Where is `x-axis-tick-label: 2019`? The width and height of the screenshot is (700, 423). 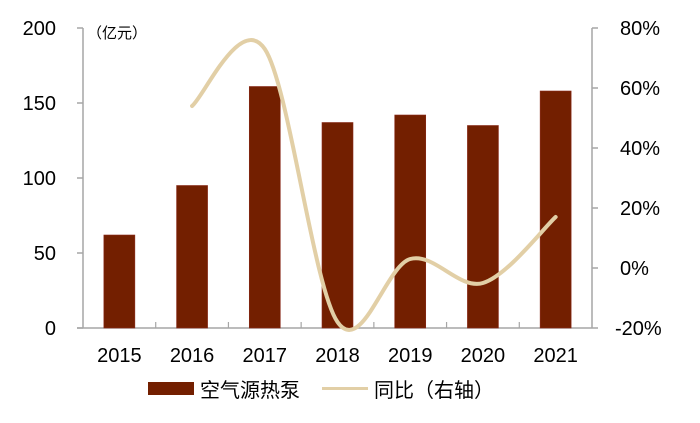
x-axis-tick-label: 2019 is located at coordinates (410, 356).